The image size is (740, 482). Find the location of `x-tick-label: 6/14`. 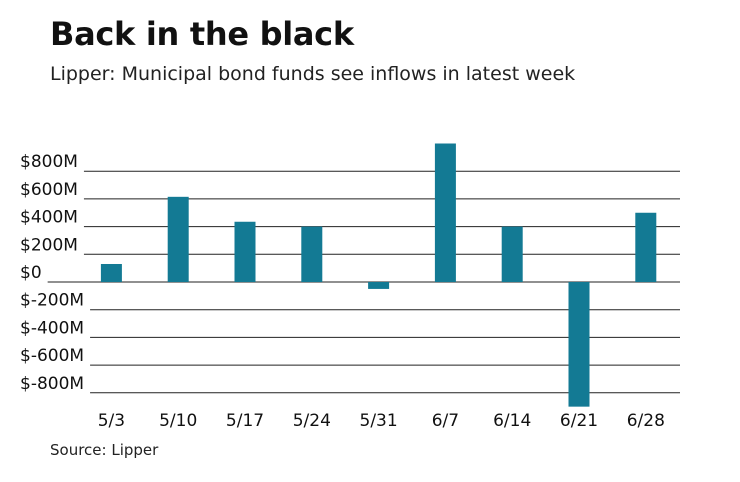

x-tick-label: 6/14 is located at coordinates (512, 421).